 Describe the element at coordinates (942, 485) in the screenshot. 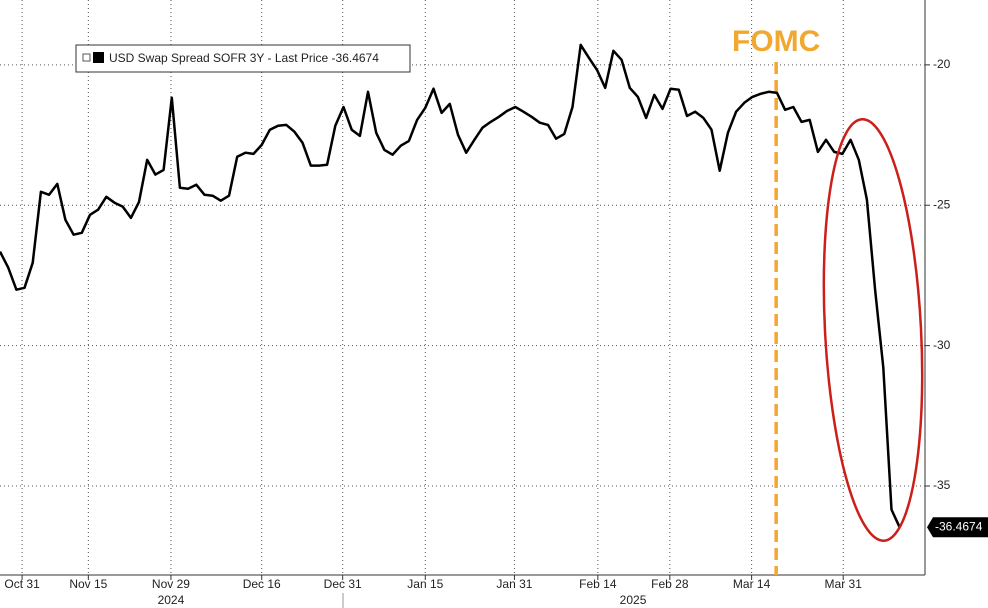

I see `y-tick-label: -35` at that location.